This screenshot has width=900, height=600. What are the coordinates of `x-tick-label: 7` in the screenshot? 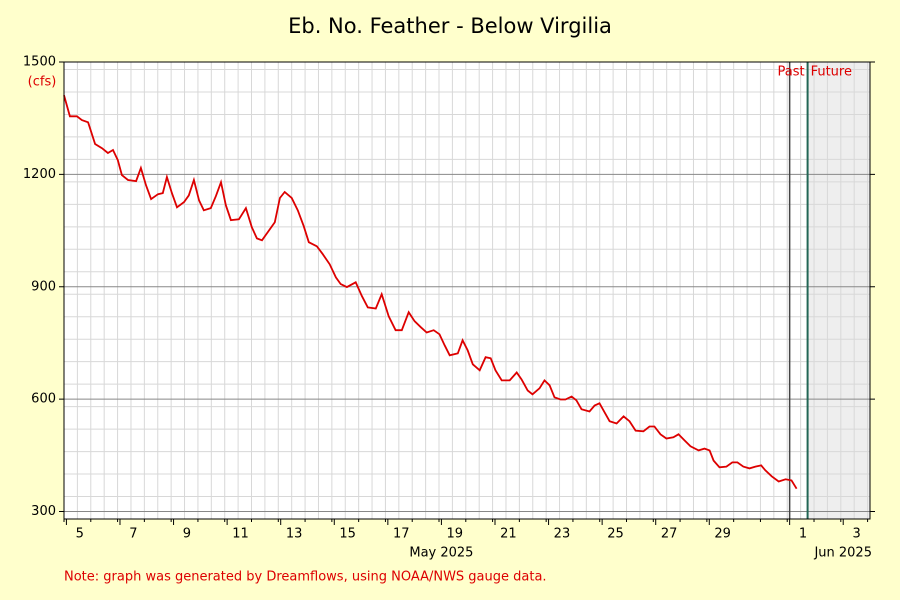 It's located at (133, 534).